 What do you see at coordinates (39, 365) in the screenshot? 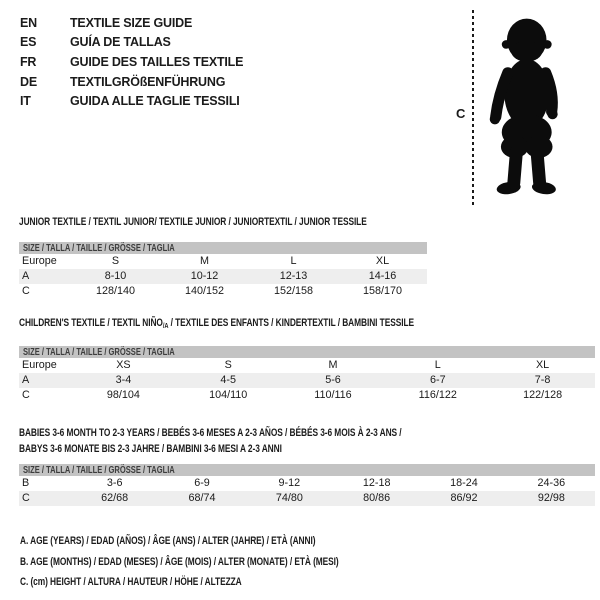
I see `row-label: Europe` at bounding box center [39, 365].